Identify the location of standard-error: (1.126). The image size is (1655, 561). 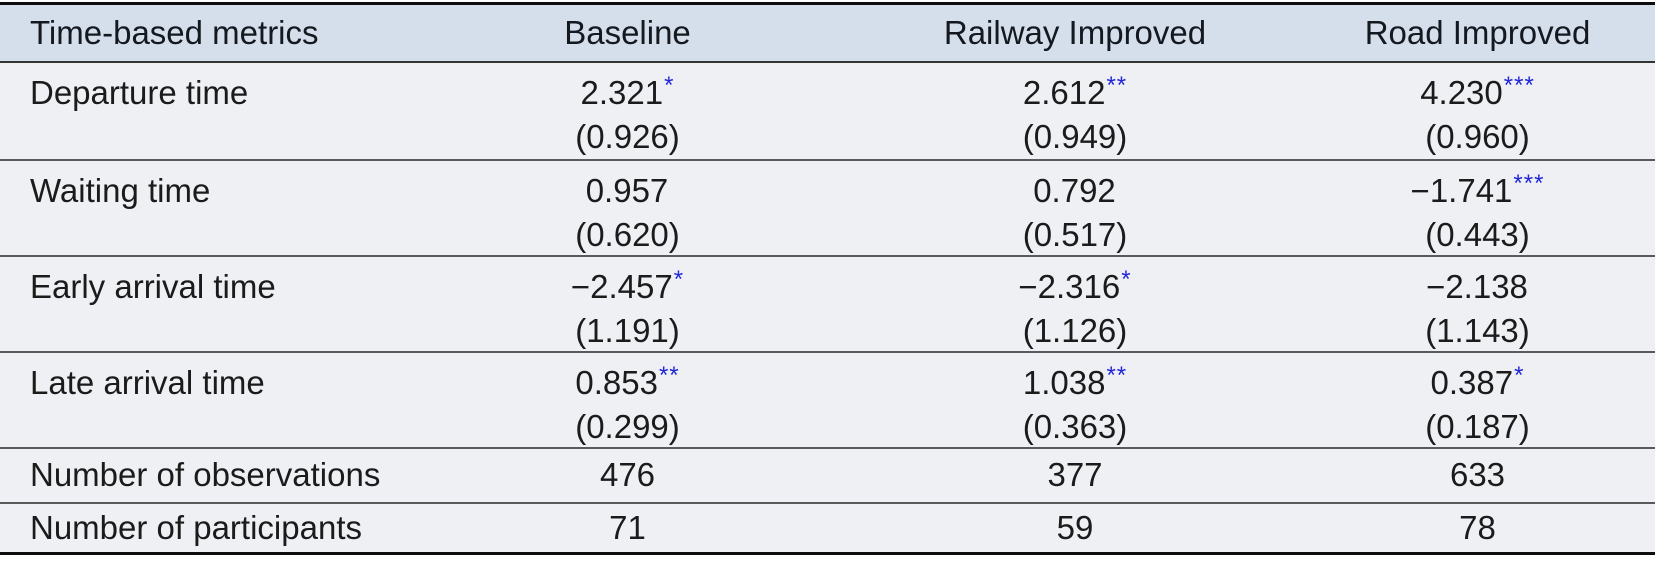
(1075, 330).